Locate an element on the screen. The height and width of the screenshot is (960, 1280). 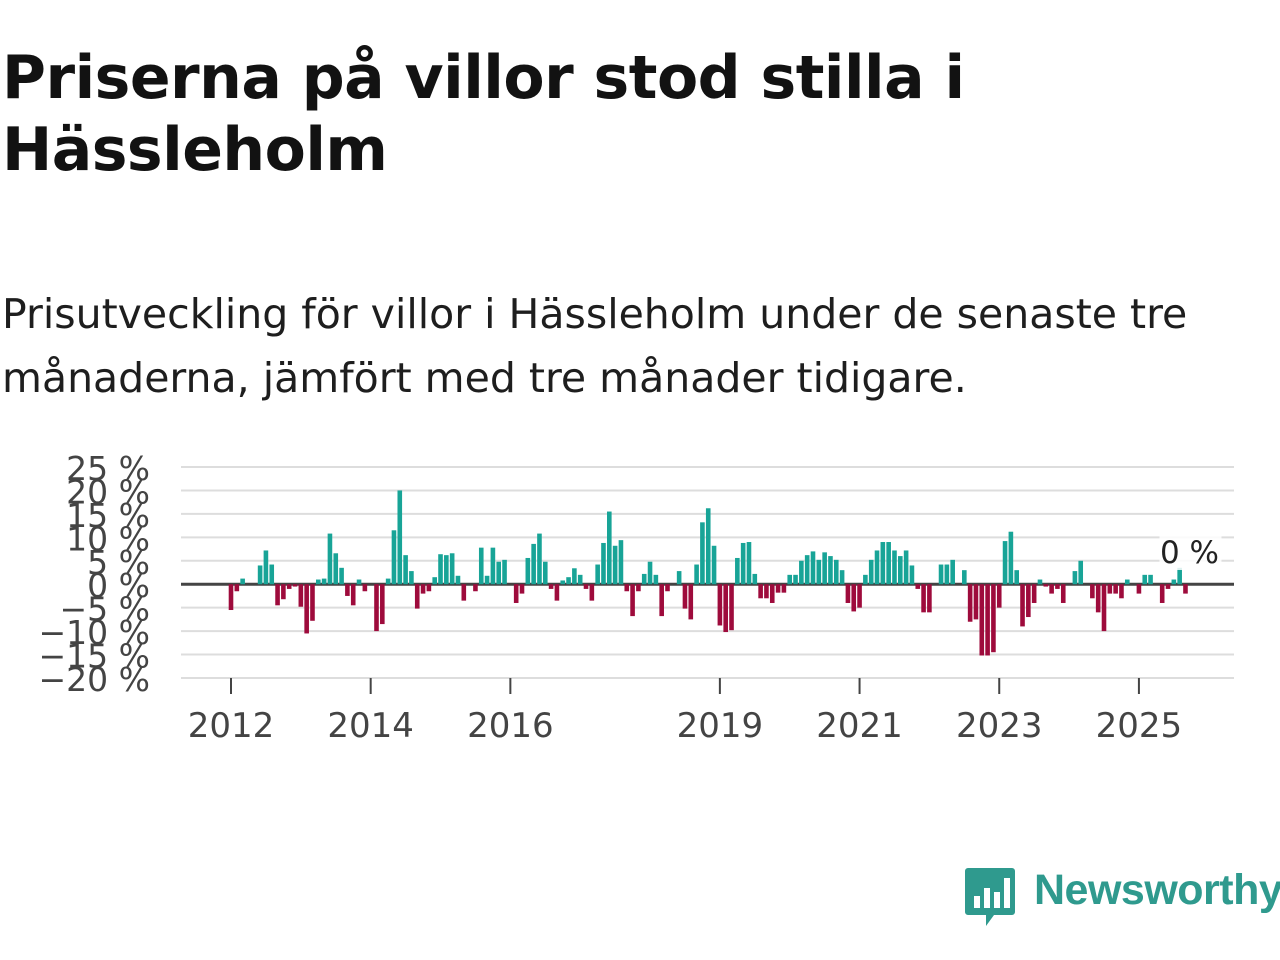
newsworthy-logo-text: Newsworthy is located at coordinates (1157, 890).